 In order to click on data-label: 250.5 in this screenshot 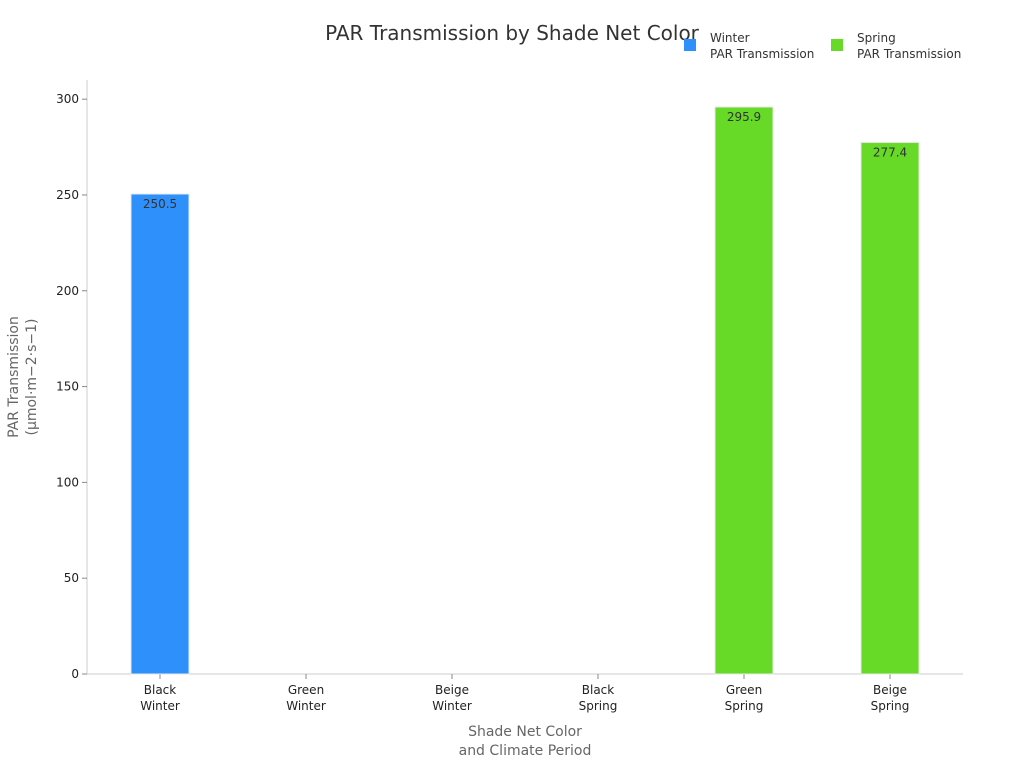, I will do `click(160, 204)`.